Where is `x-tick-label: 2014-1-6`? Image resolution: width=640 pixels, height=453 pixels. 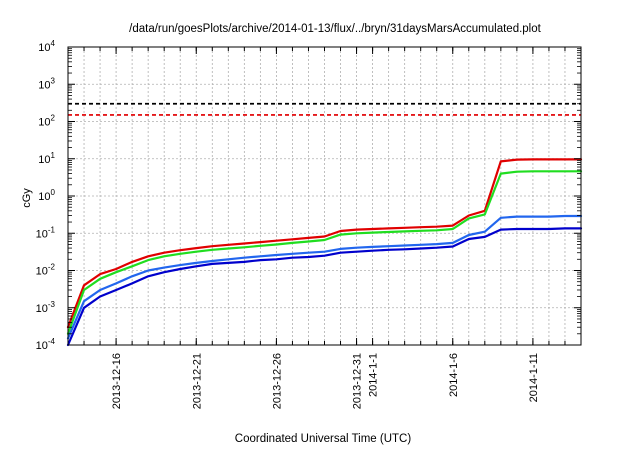 x-tick-label: 2014-1-6 is located at coordinates (454, 375).